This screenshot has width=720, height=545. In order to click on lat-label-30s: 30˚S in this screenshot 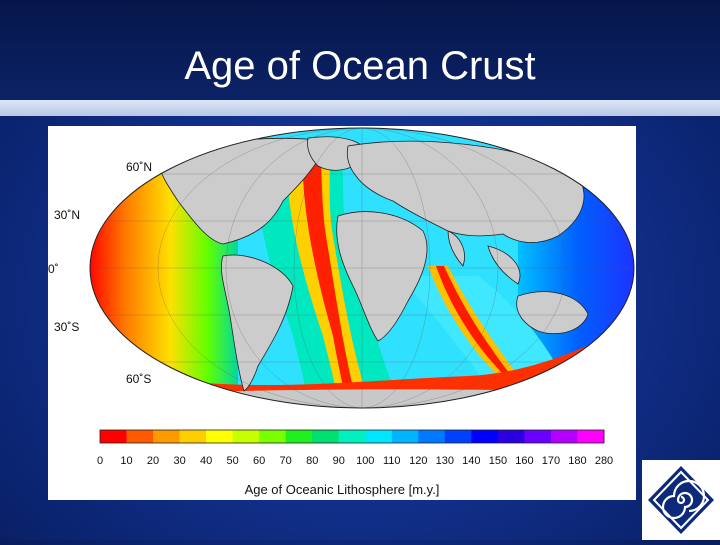, I will do `click(67, 327)`.